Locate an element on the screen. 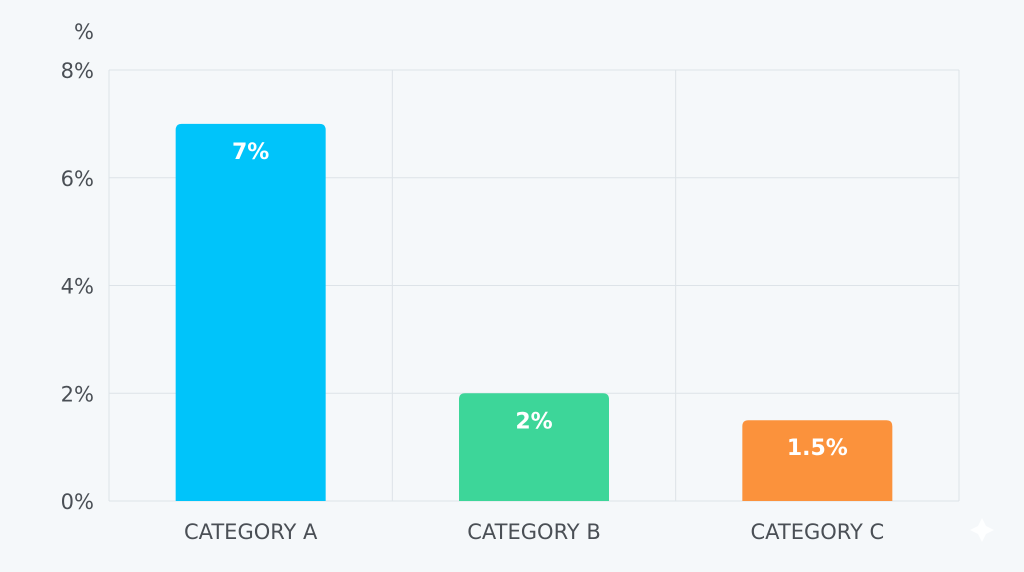 The width and height of the screenshot is (1024, 572). y-tick-label: 0% is located at coordinates (77, 502).